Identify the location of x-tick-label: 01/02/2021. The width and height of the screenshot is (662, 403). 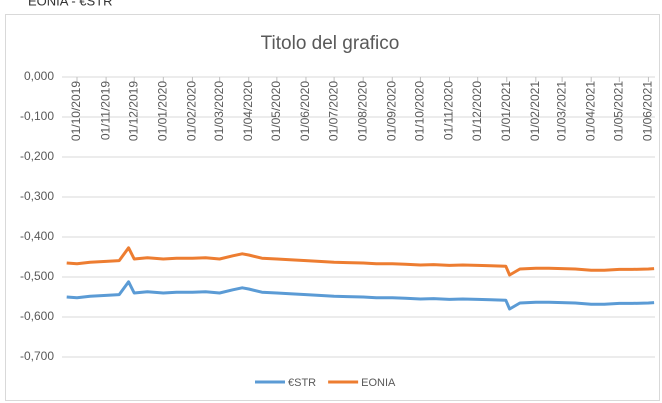
(535, 111).